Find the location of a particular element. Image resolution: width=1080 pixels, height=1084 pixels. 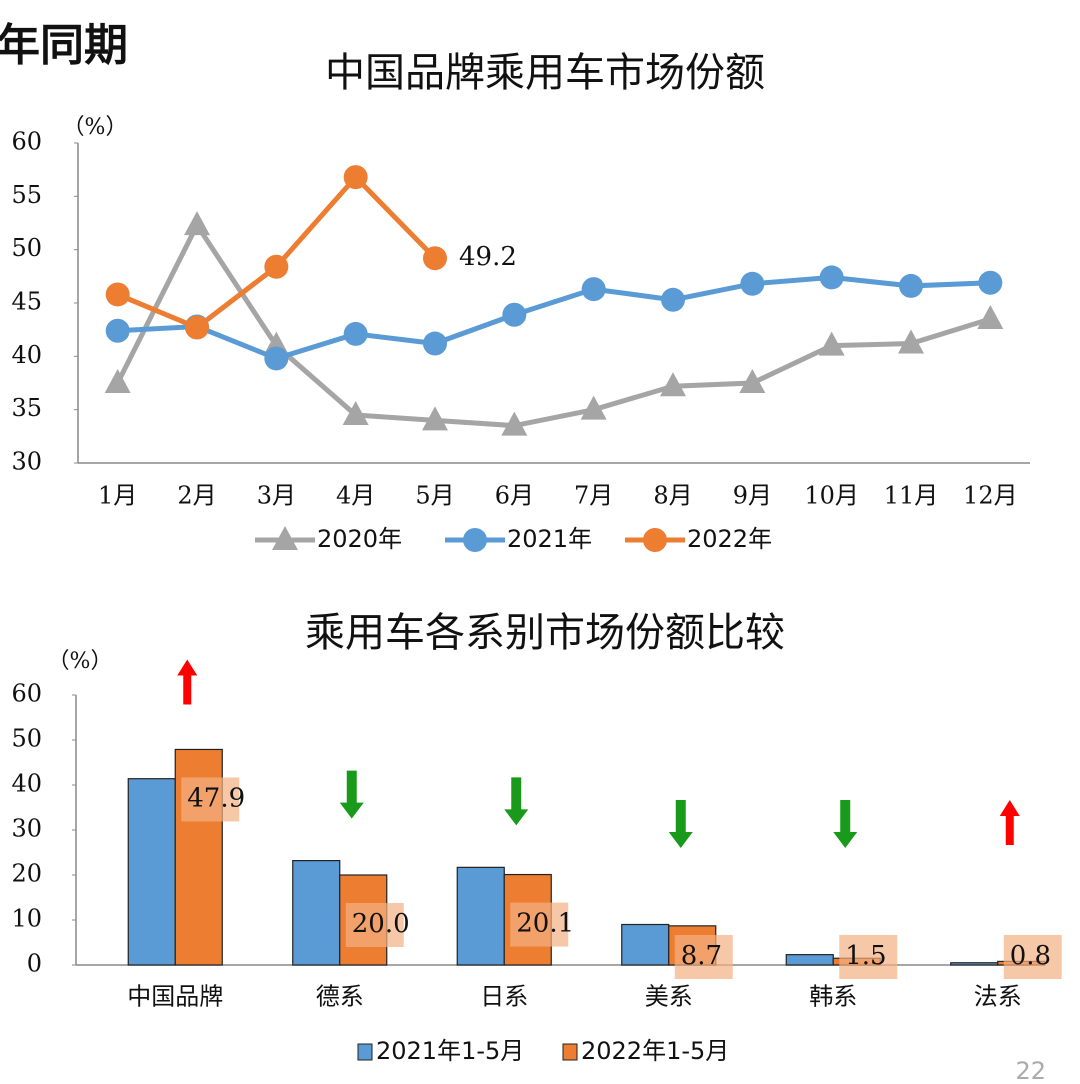

data-label: 20.1 is located at coordinates (545, 924).